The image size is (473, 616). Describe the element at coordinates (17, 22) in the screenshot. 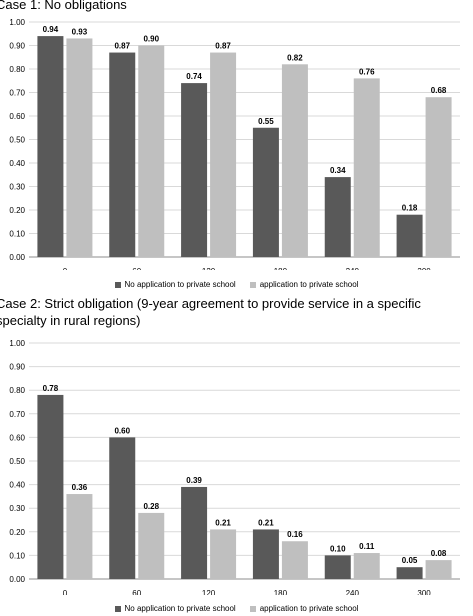

I see `chart0-y-tick-label: 1.00` at that location.